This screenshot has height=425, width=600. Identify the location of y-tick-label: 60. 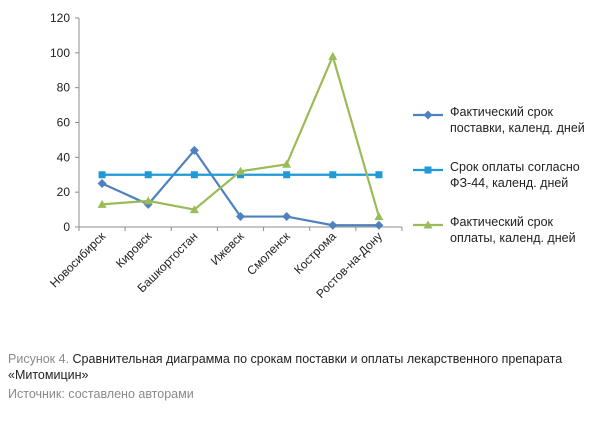
(64, 123).